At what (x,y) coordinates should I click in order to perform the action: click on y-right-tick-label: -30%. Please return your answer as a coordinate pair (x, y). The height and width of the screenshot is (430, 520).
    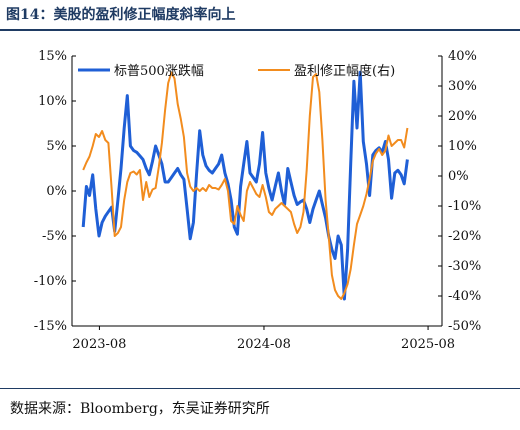
    Looking at the image, I should click on (464, 266).